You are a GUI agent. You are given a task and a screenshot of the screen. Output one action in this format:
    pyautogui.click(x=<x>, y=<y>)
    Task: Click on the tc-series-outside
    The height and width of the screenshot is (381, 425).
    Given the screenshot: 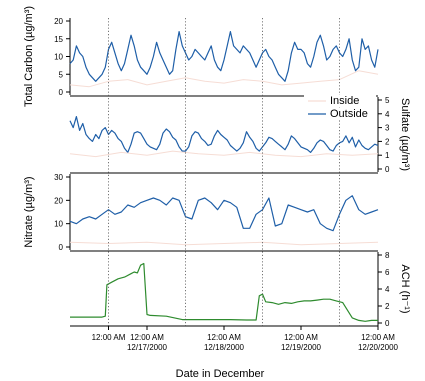 What is the action you would take?
    pyautogui.click(x=224, y=56)
    